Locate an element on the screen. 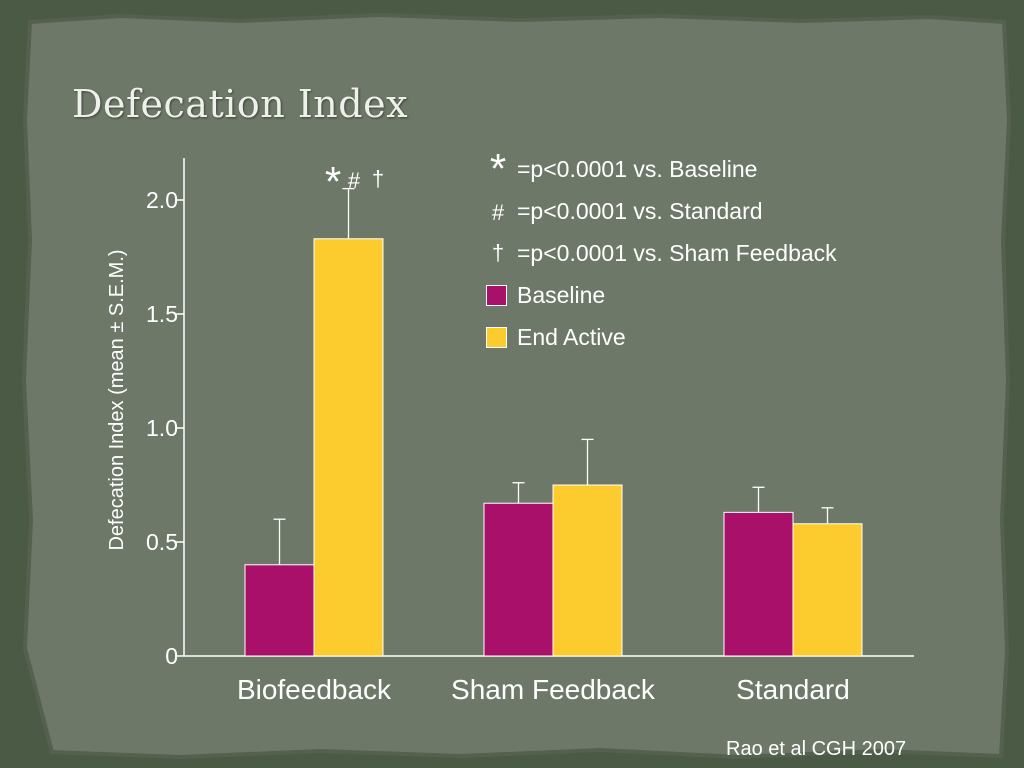 This screenshot has width=1024, height=768. y-tick-label: 1.5 is located at coordinates (162, 314).